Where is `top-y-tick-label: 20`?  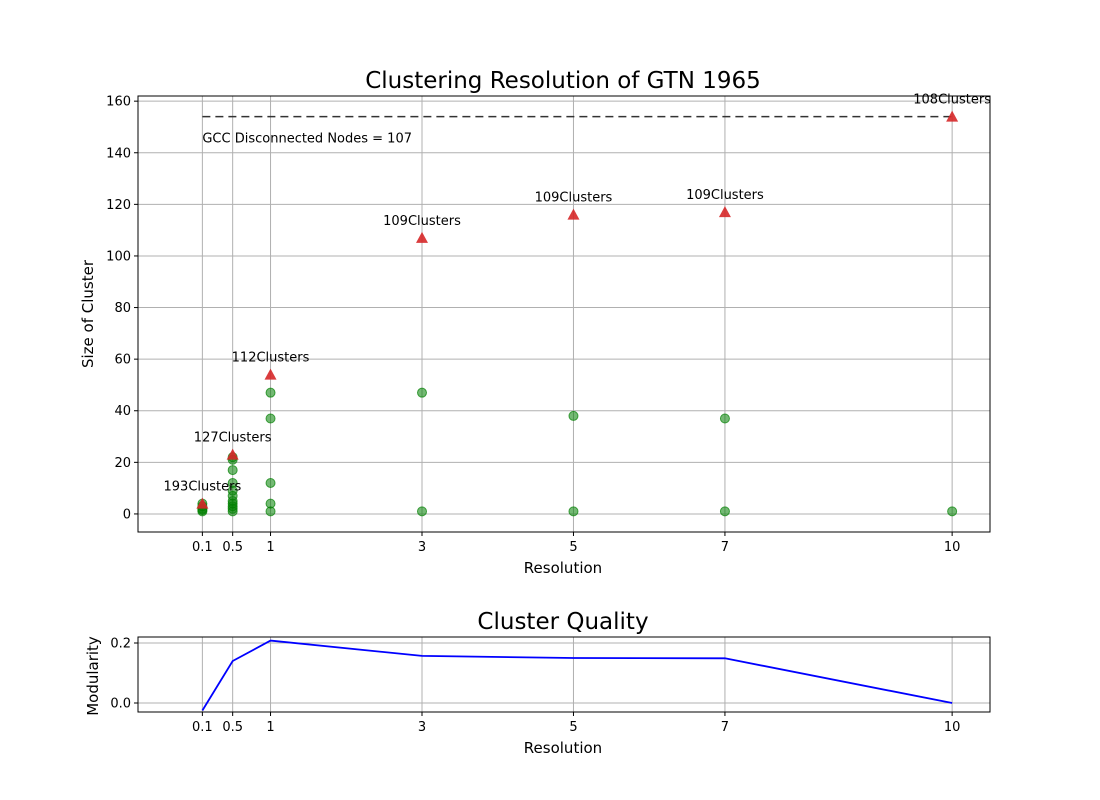
top-y-tick-label: 20 is located at coordinates (122, 463).